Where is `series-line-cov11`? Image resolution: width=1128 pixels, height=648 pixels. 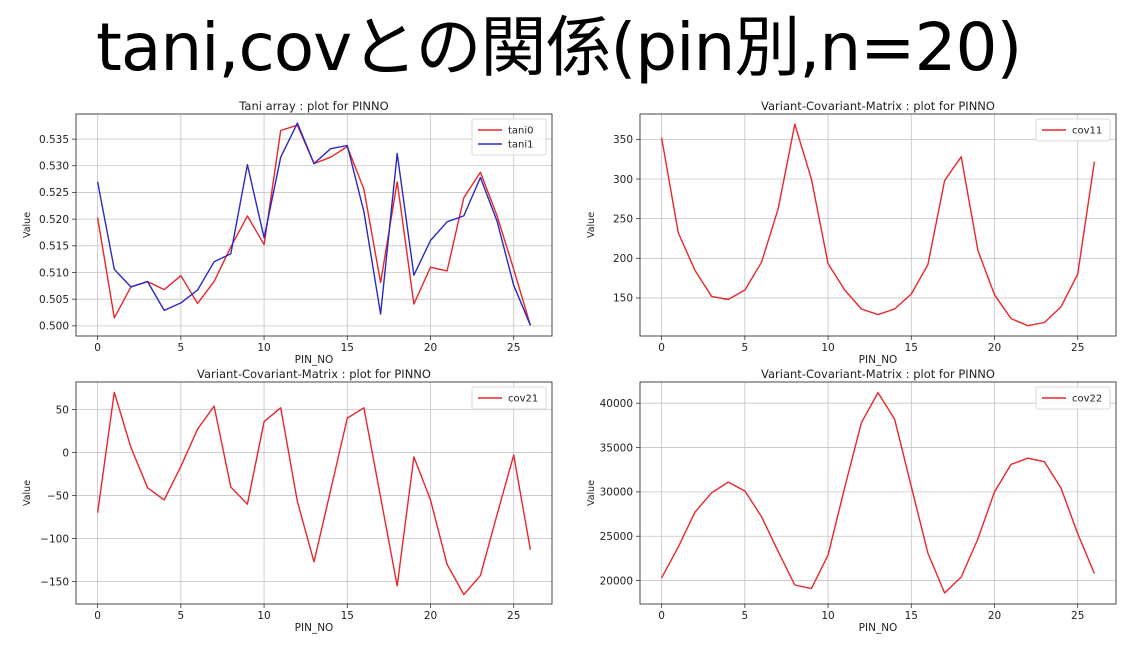 series-line-cov11 is located at coordinates (878, 225).